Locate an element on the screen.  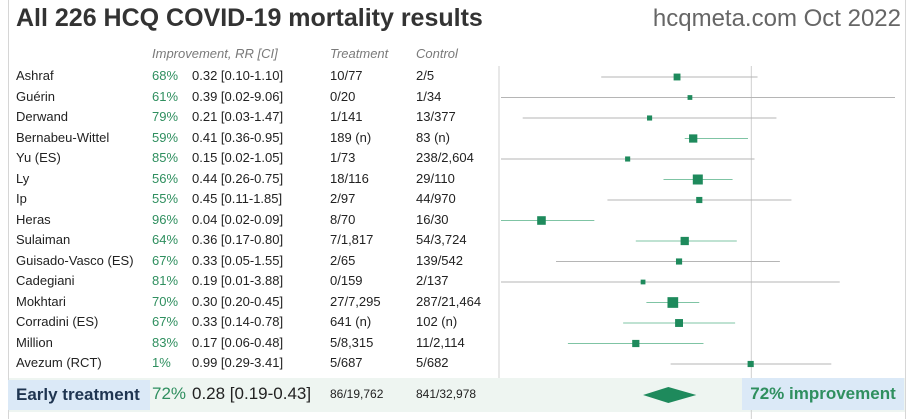
study-improvement: 70% is located at coordinates (165, 301).